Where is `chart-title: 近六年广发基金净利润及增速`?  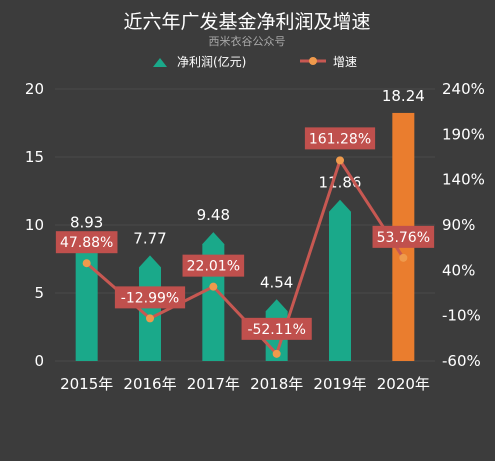
chart-title: 近六年广发基金净利润及增速 is located at coordinates (246, 22).